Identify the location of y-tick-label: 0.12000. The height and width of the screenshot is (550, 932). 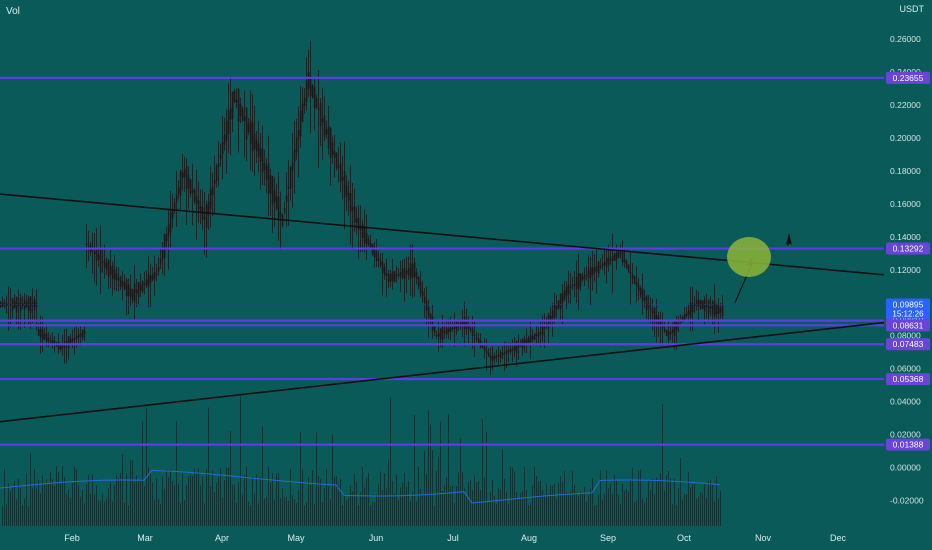
(905, 270).